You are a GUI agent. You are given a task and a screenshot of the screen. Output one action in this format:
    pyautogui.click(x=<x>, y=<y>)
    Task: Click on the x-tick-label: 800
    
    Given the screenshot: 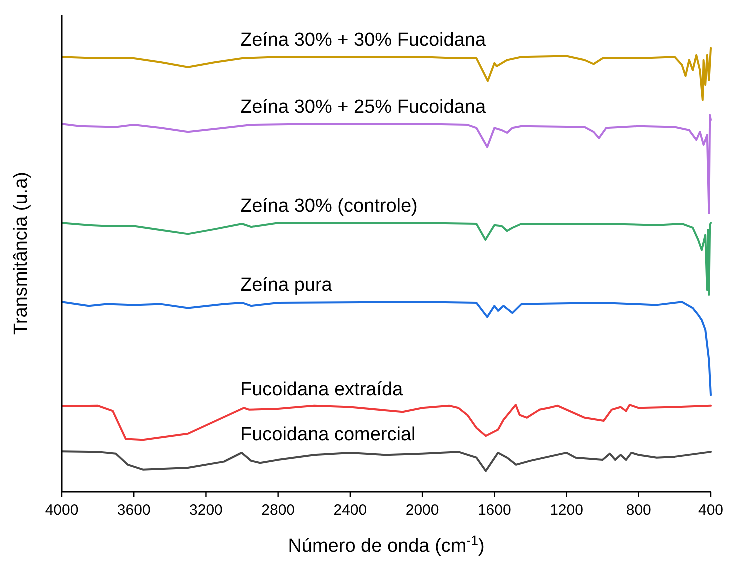 What is the action you would take?
    pyautogui.click(x=639, y=510)
    